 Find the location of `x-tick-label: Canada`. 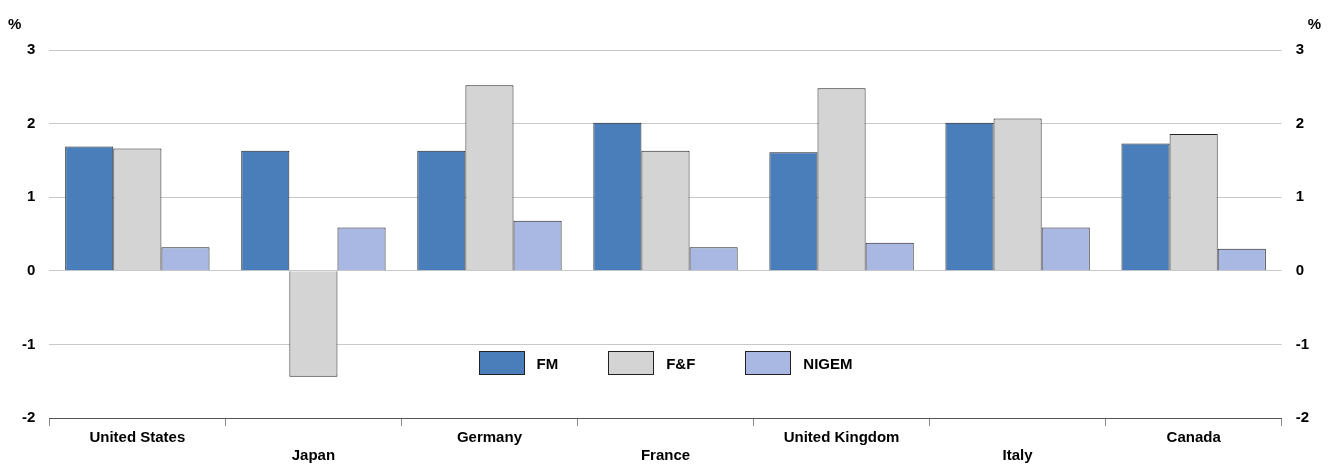

x-tick-label: Canada is located at coordinates (1194, 437).